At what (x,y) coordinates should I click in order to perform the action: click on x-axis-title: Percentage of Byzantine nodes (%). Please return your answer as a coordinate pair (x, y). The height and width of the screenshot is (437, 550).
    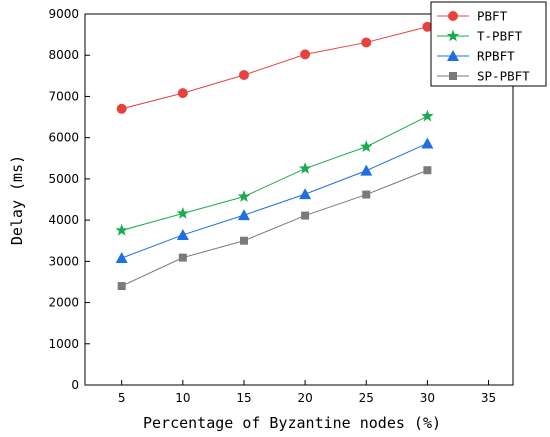
    Looking at the image, I should click on (292, 423).